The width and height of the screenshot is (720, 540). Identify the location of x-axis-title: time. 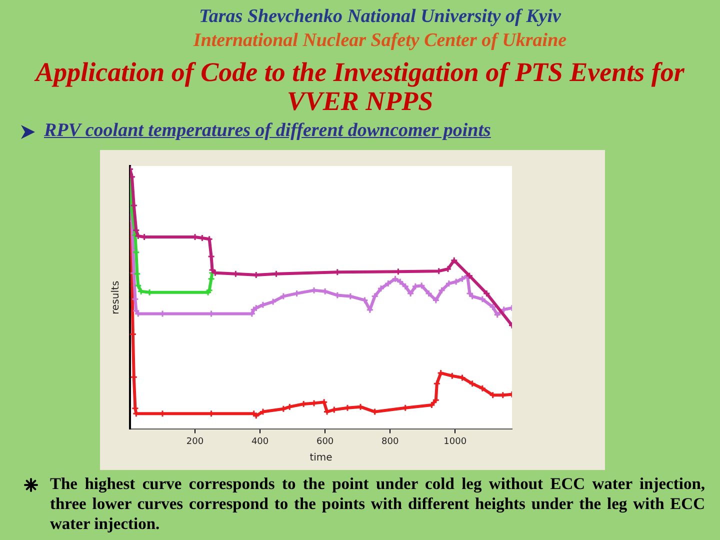
(321, 458).